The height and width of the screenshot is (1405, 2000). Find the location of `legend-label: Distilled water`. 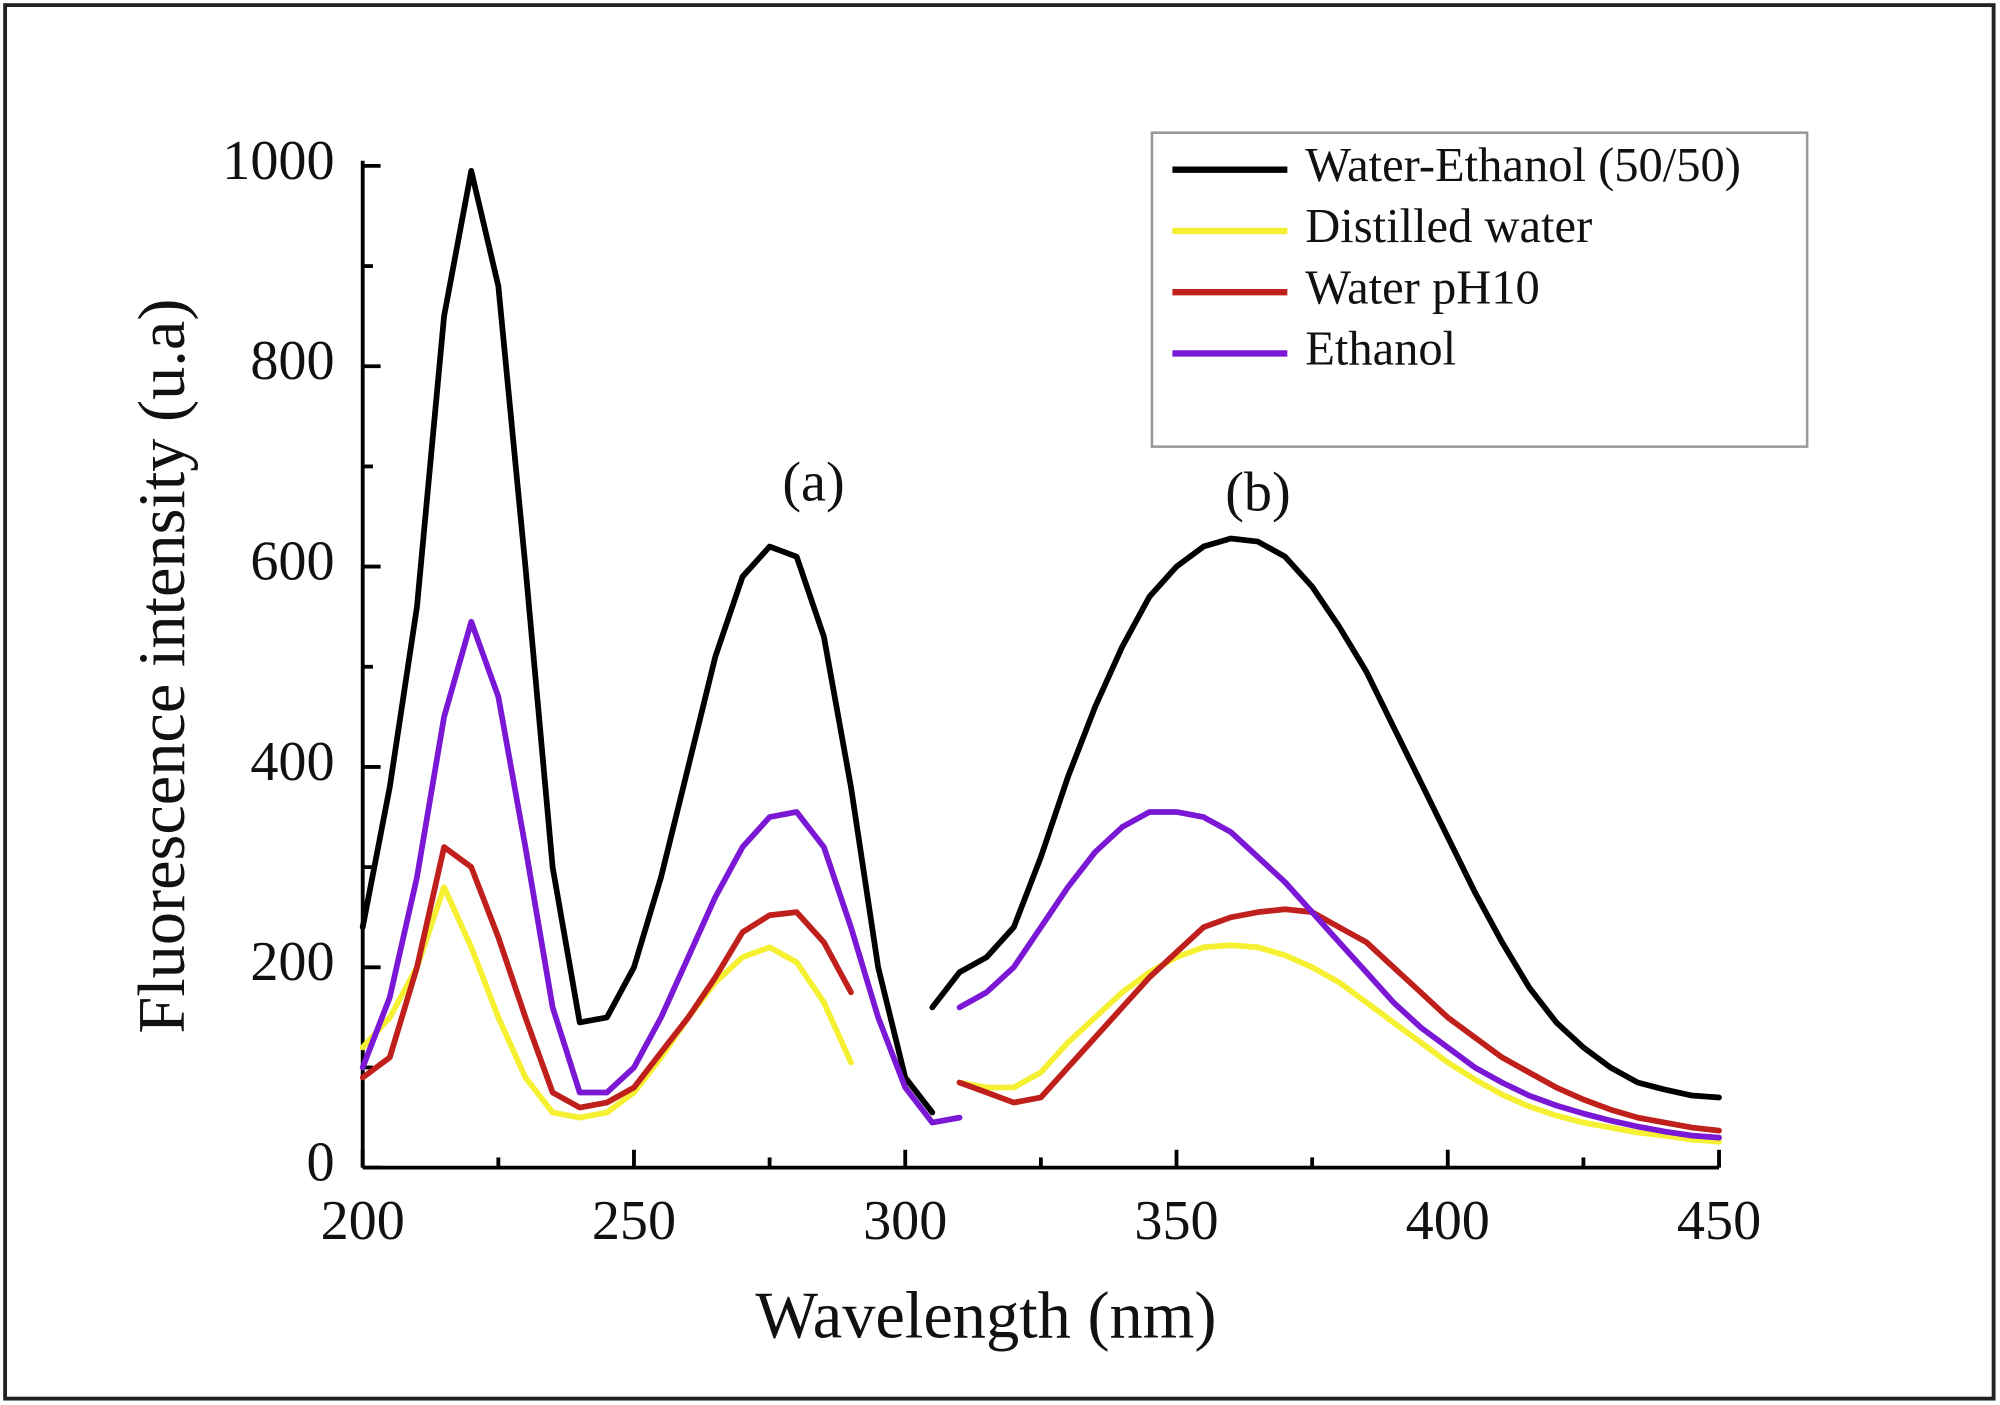

legend-label: Distilled water is located at coordinates (1448, 226).